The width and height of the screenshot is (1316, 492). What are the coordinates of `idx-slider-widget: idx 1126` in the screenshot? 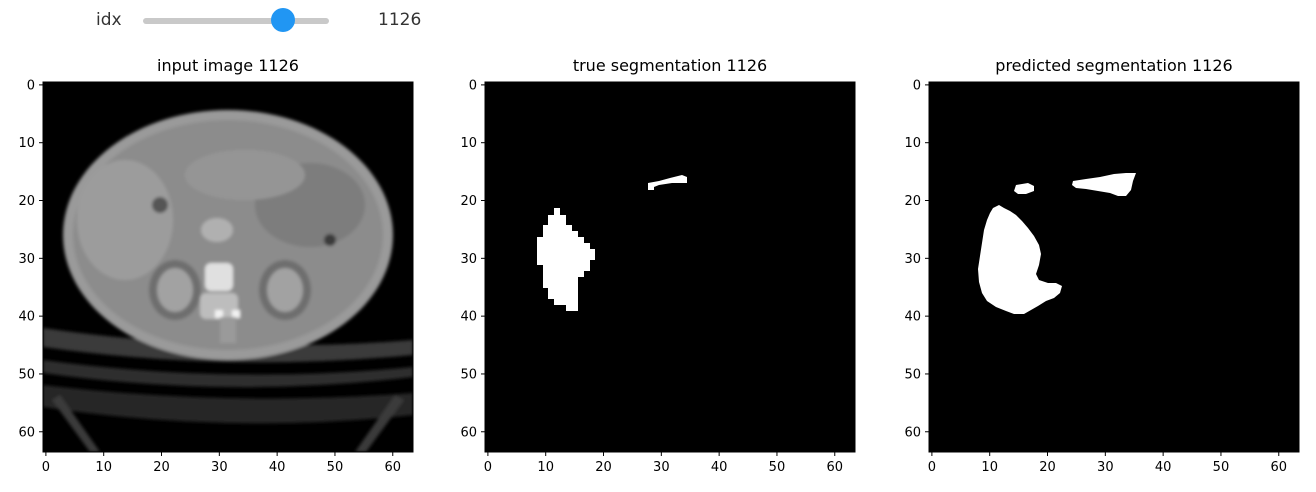 It's located at (220, 22).